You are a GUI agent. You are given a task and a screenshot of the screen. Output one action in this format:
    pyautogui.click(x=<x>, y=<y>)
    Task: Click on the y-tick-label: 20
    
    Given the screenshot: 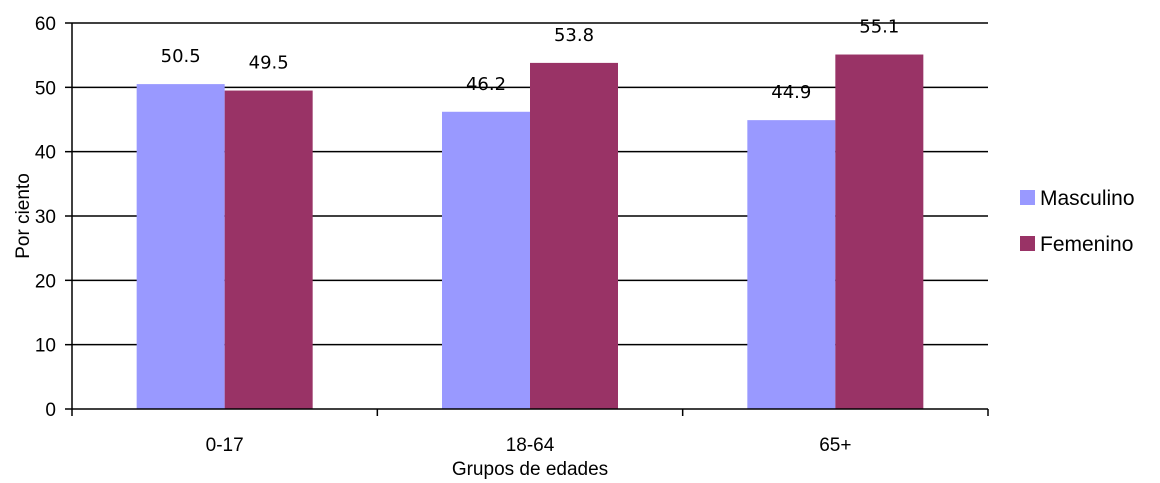 What is the action you would take?
    pyautogui.click(x=45, y=281)
    